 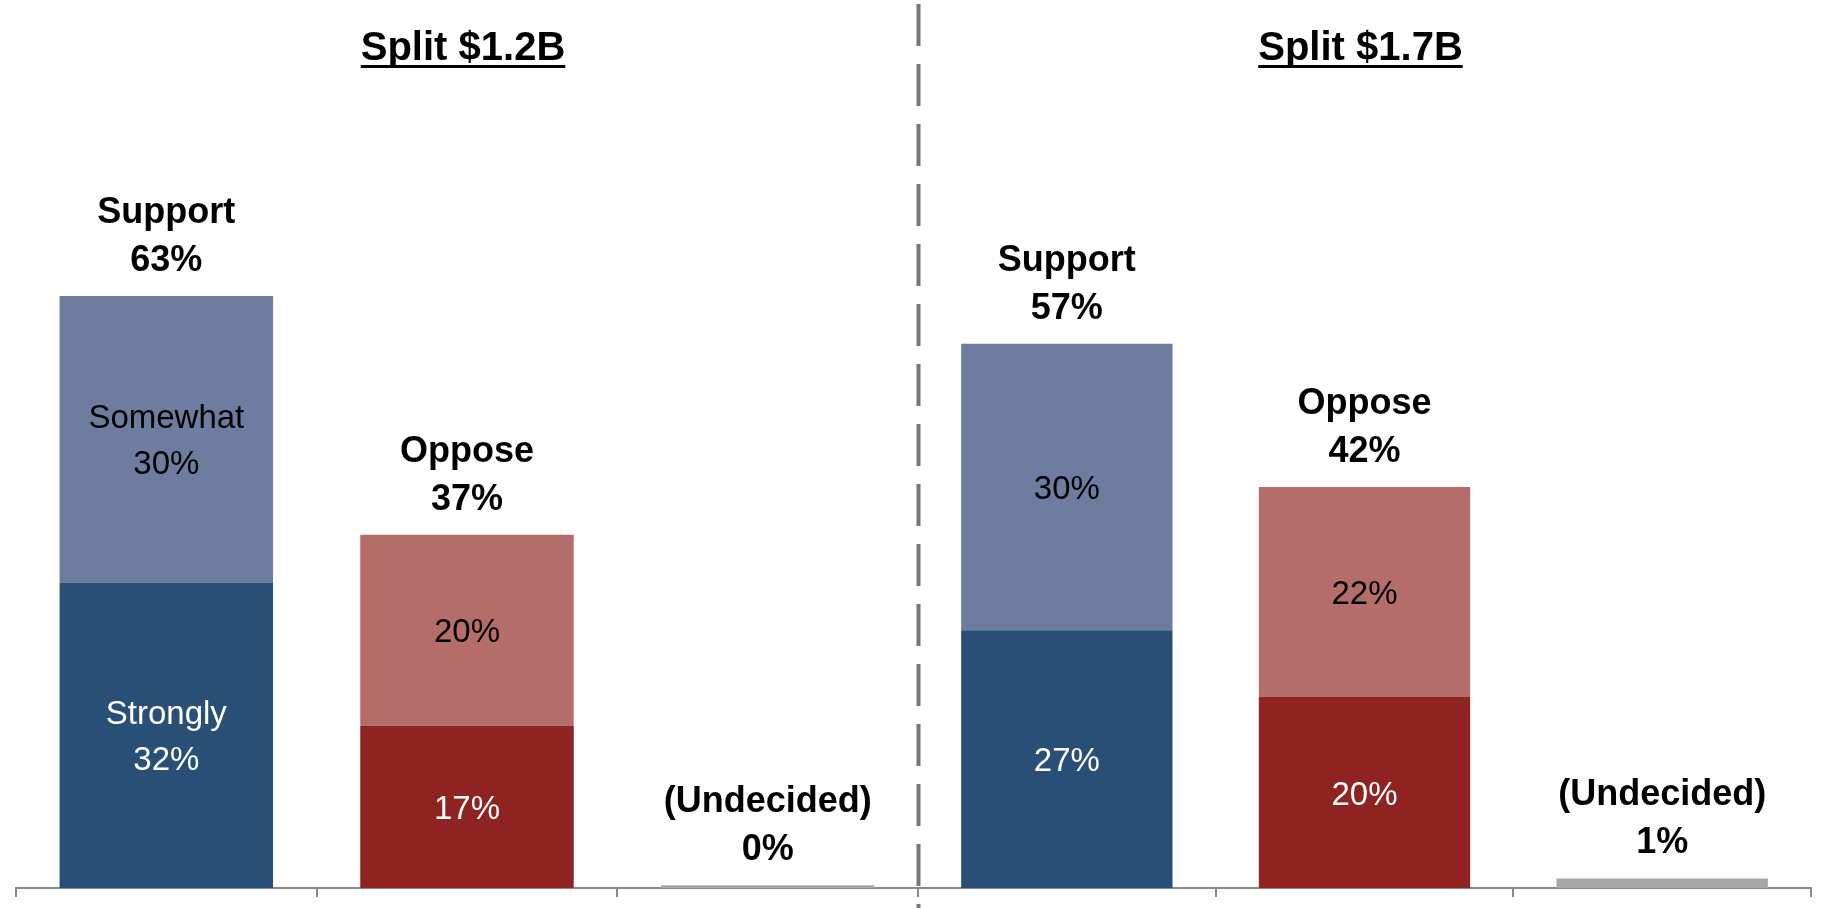 I want to click on total-label: 37%, so click(x=467, y=497).